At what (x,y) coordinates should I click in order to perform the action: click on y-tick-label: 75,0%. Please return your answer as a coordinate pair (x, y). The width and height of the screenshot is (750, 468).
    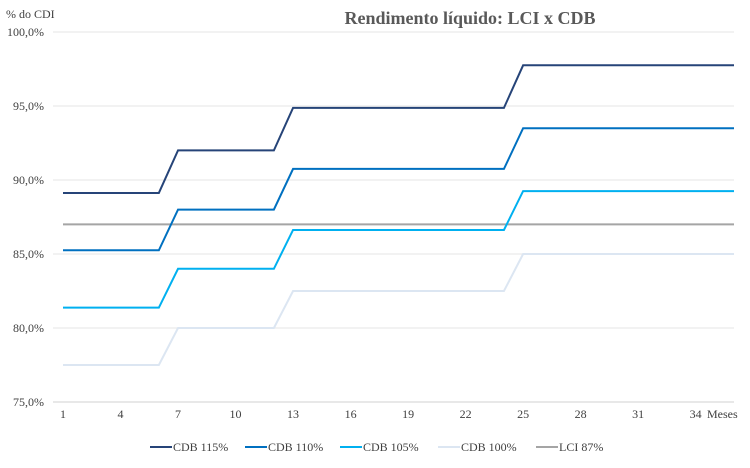
    Looking at the image, I should click on (28, 402).